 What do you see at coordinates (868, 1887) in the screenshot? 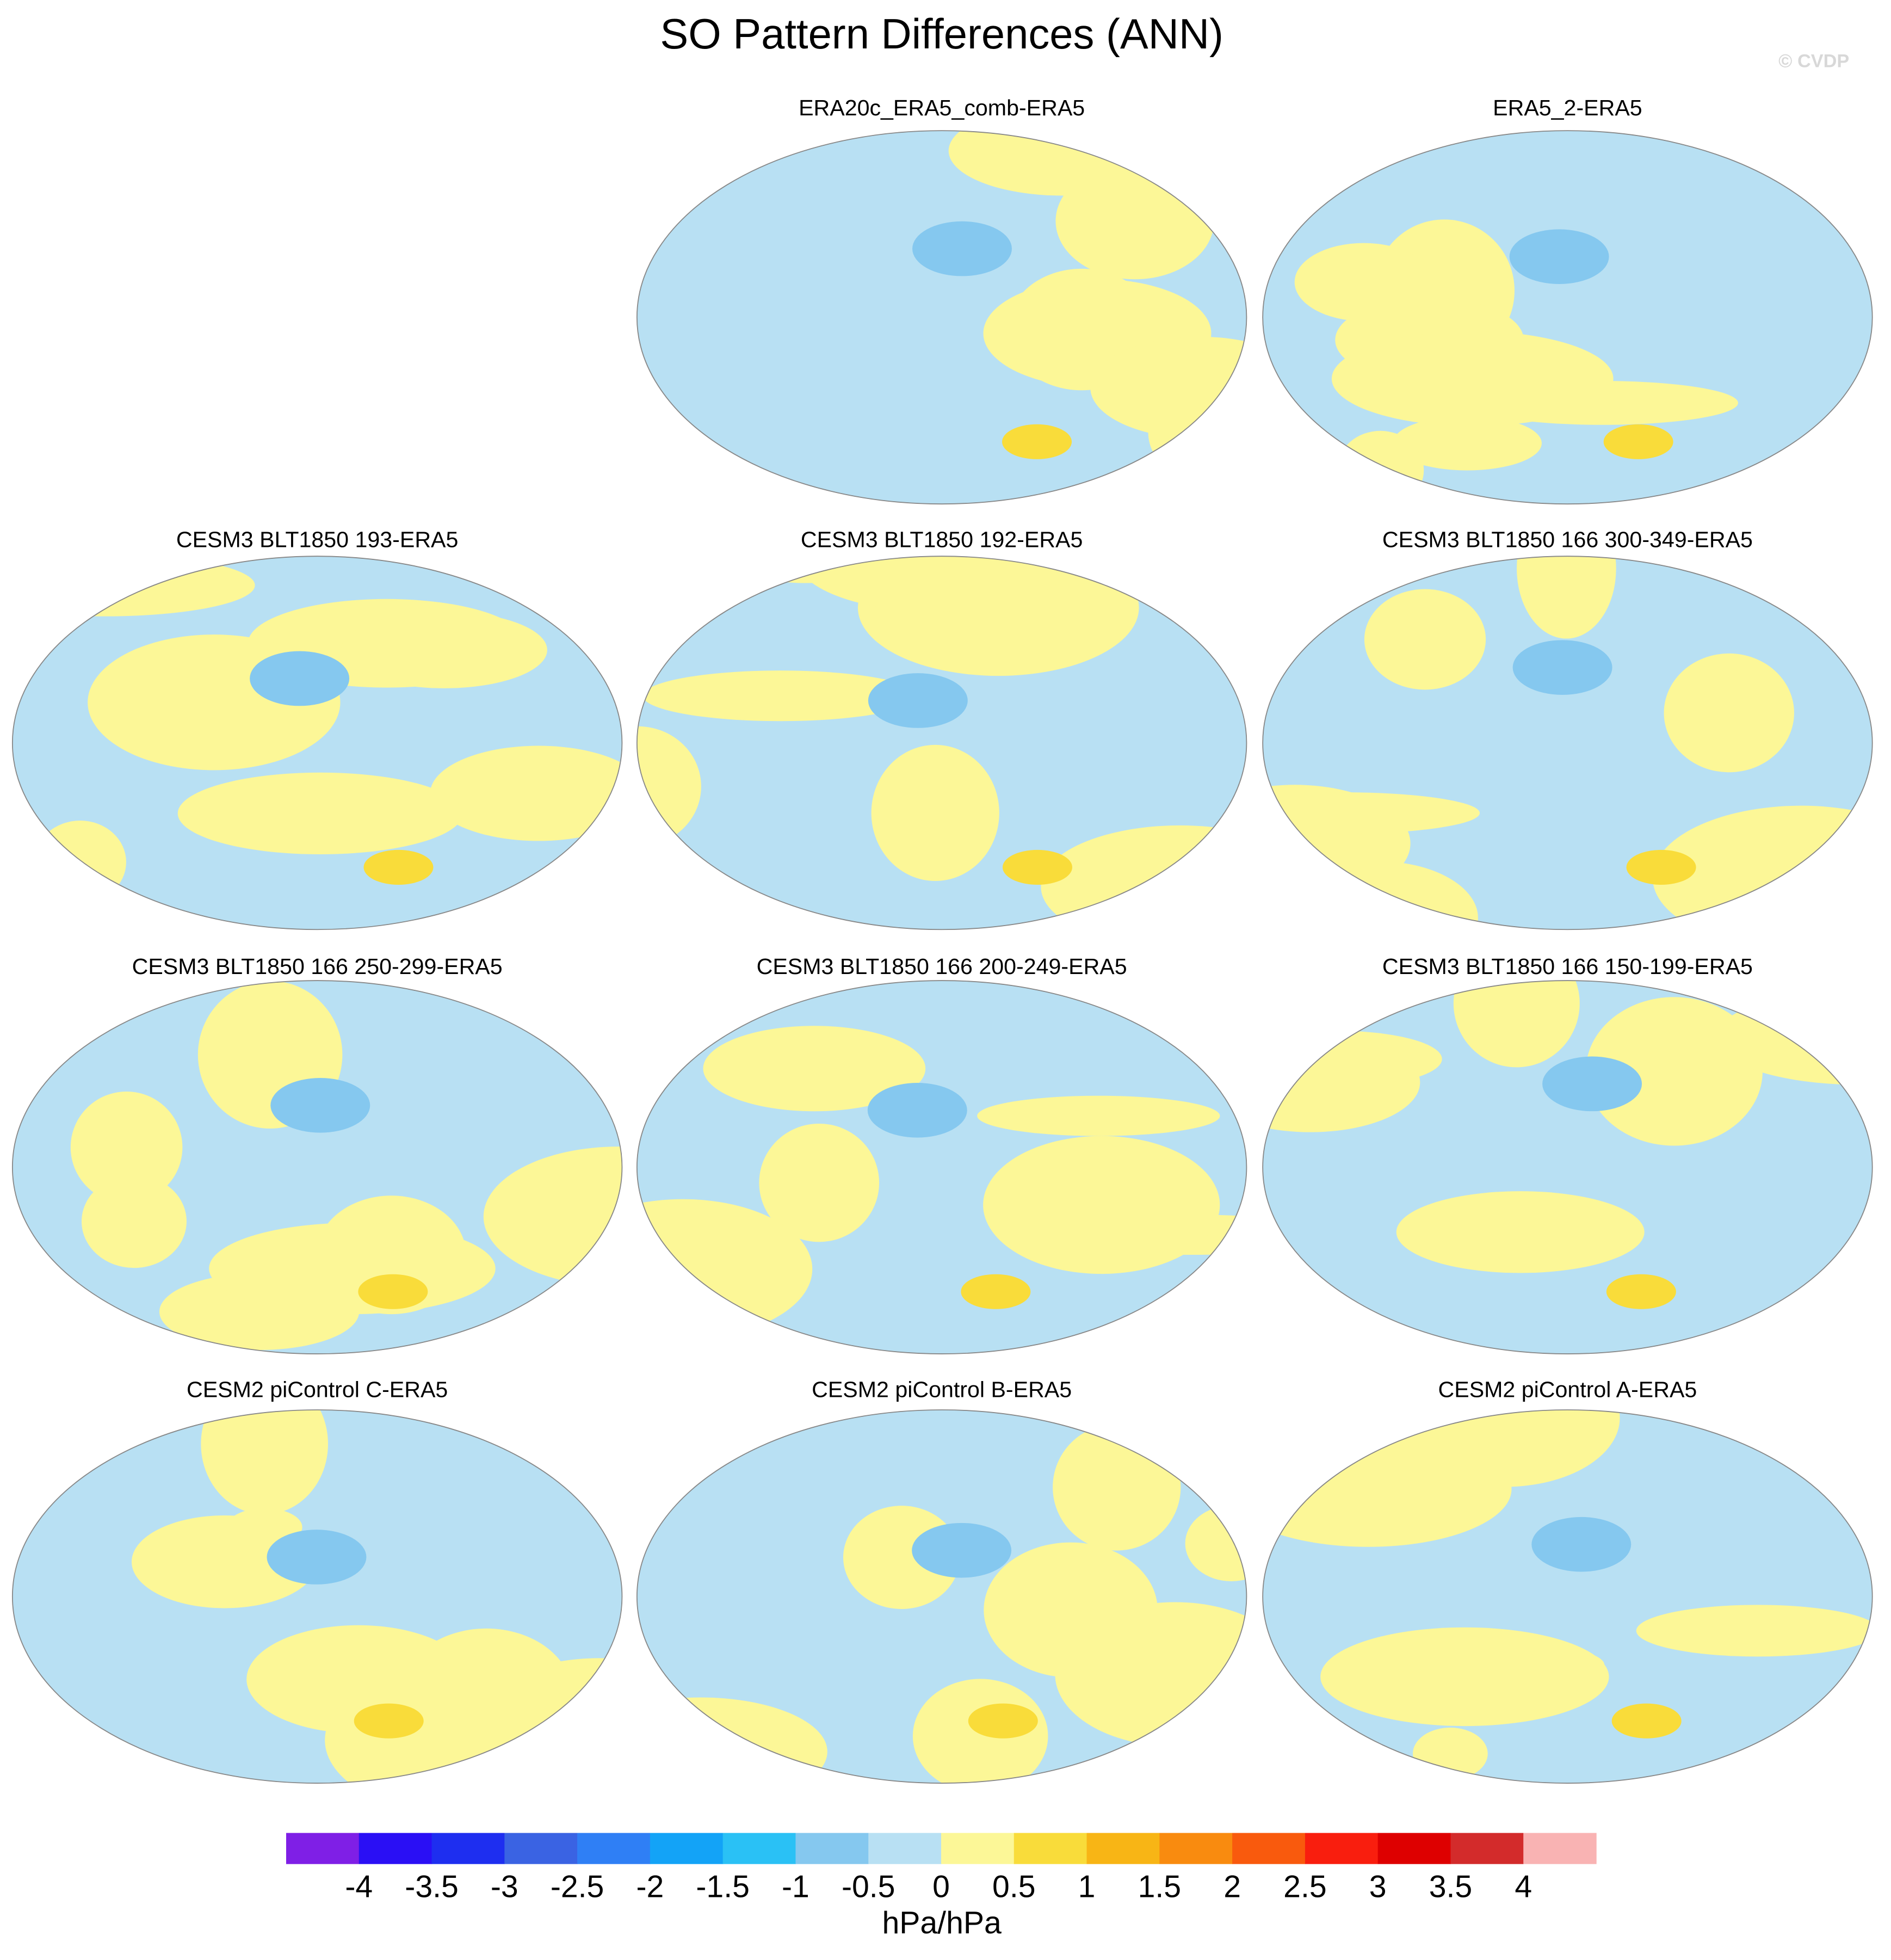
I see `colorbar-tick-label: -0.5` at bounding box center [868, 1887].